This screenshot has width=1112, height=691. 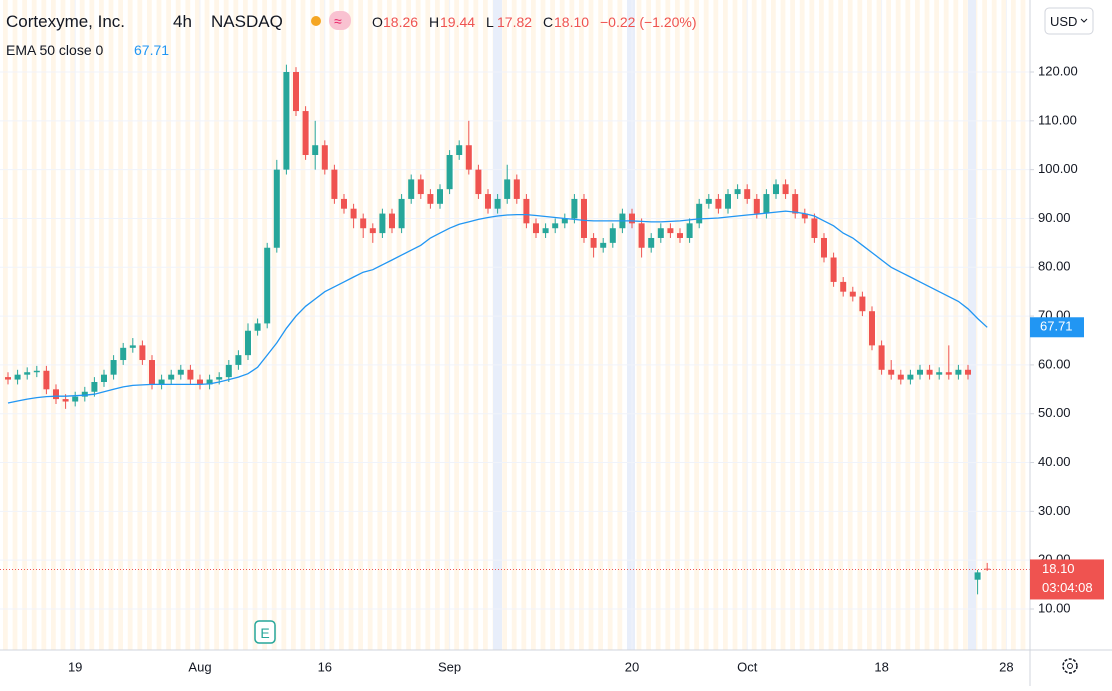 I want to click on earnings-label: E, so click(x=264, y=633).